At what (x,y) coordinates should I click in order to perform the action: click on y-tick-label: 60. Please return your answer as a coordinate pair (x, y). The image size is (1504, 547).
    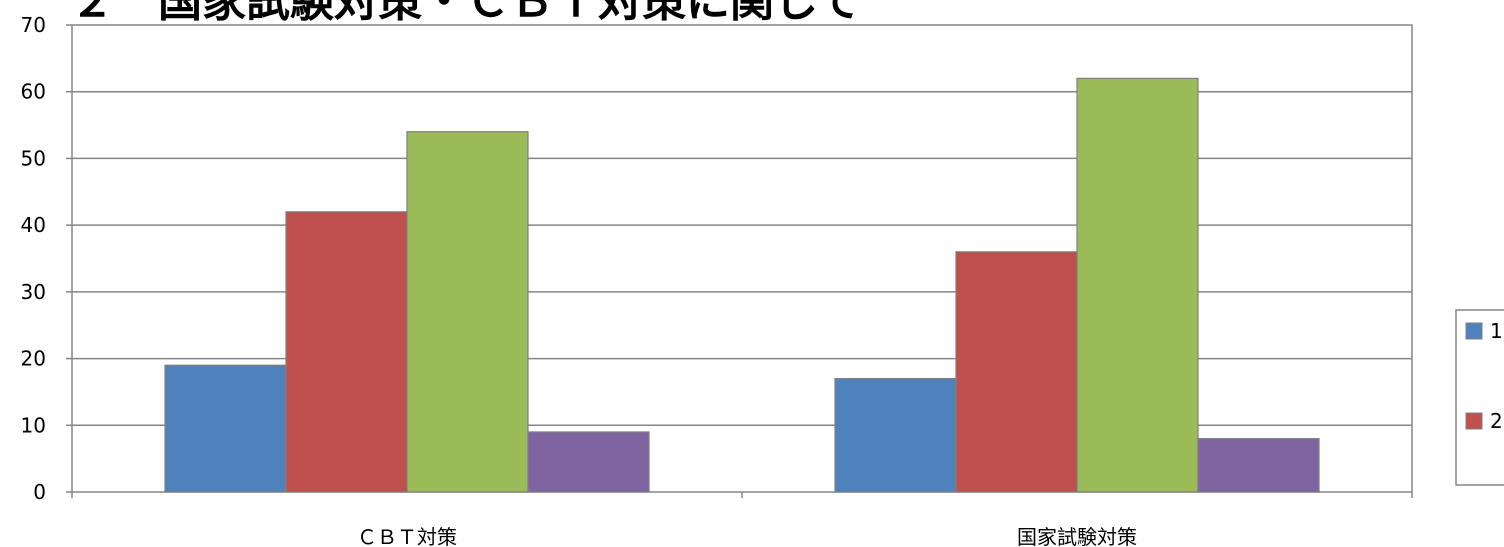
    Looking at the image, I should click on (33, 92).